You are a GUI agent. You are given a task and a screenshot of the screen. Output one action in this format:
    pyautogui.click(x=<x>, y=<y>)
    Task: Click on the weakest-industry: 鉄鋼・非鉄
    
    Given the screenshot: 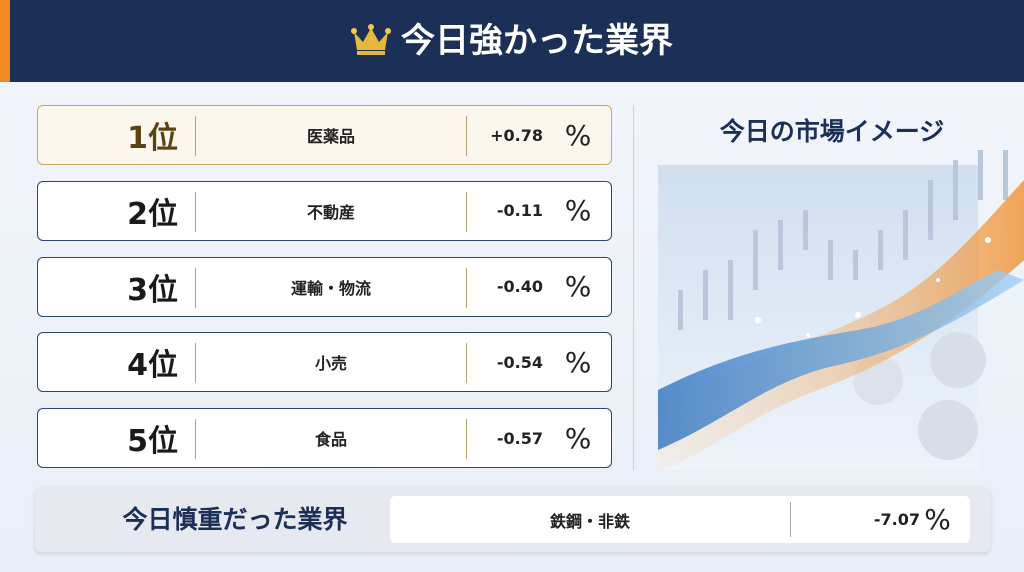 What is the action you would take?
    pyautogui.click(x=589, y=521)
    